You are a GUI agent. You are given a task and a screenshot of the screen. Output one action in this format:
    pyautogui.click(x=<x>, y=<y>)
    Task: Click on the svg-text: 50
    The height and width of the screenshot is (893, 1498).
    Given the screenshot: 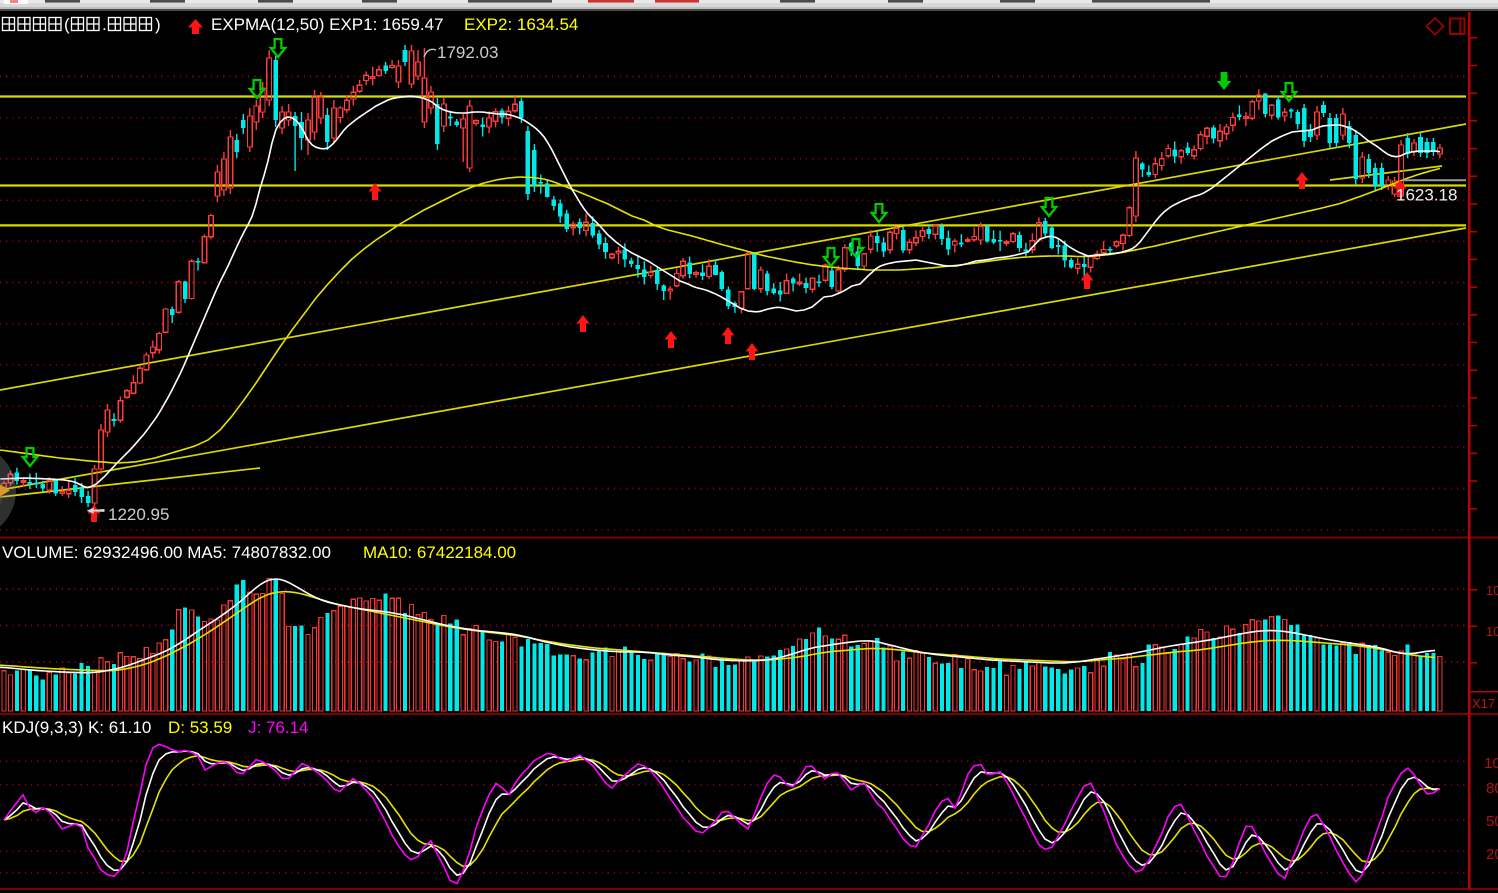 What is the action you would take?
    pyautogui.click(x=1492, y=821)
    